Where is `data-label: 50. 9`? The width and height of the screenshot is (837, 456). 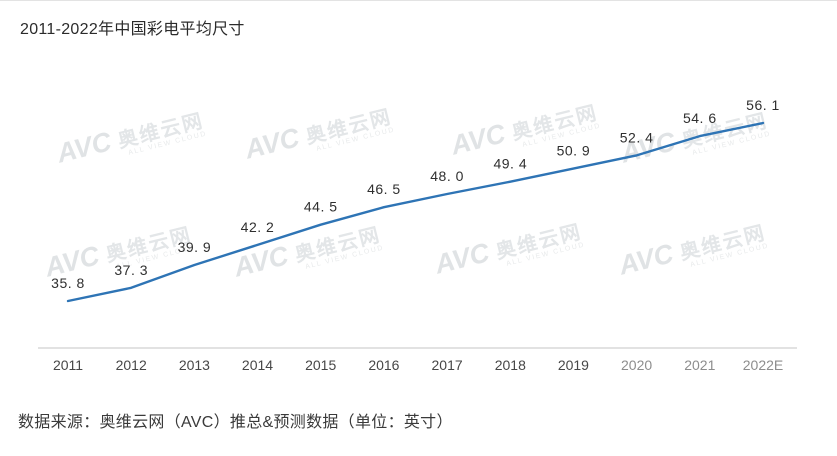 data-label: 50. 9 is located at coordinates (574, 151).